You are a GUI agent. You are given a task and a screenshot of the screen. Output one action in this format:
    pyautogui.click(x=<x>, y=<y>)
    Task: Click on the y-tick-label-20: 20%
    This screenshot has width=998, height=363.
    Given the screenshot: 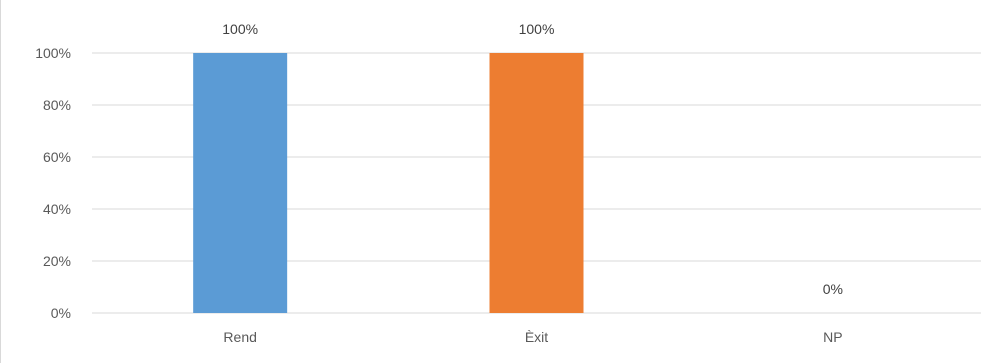 What is the action you would take?
    pyautogui.click(x=57, y=261)
    